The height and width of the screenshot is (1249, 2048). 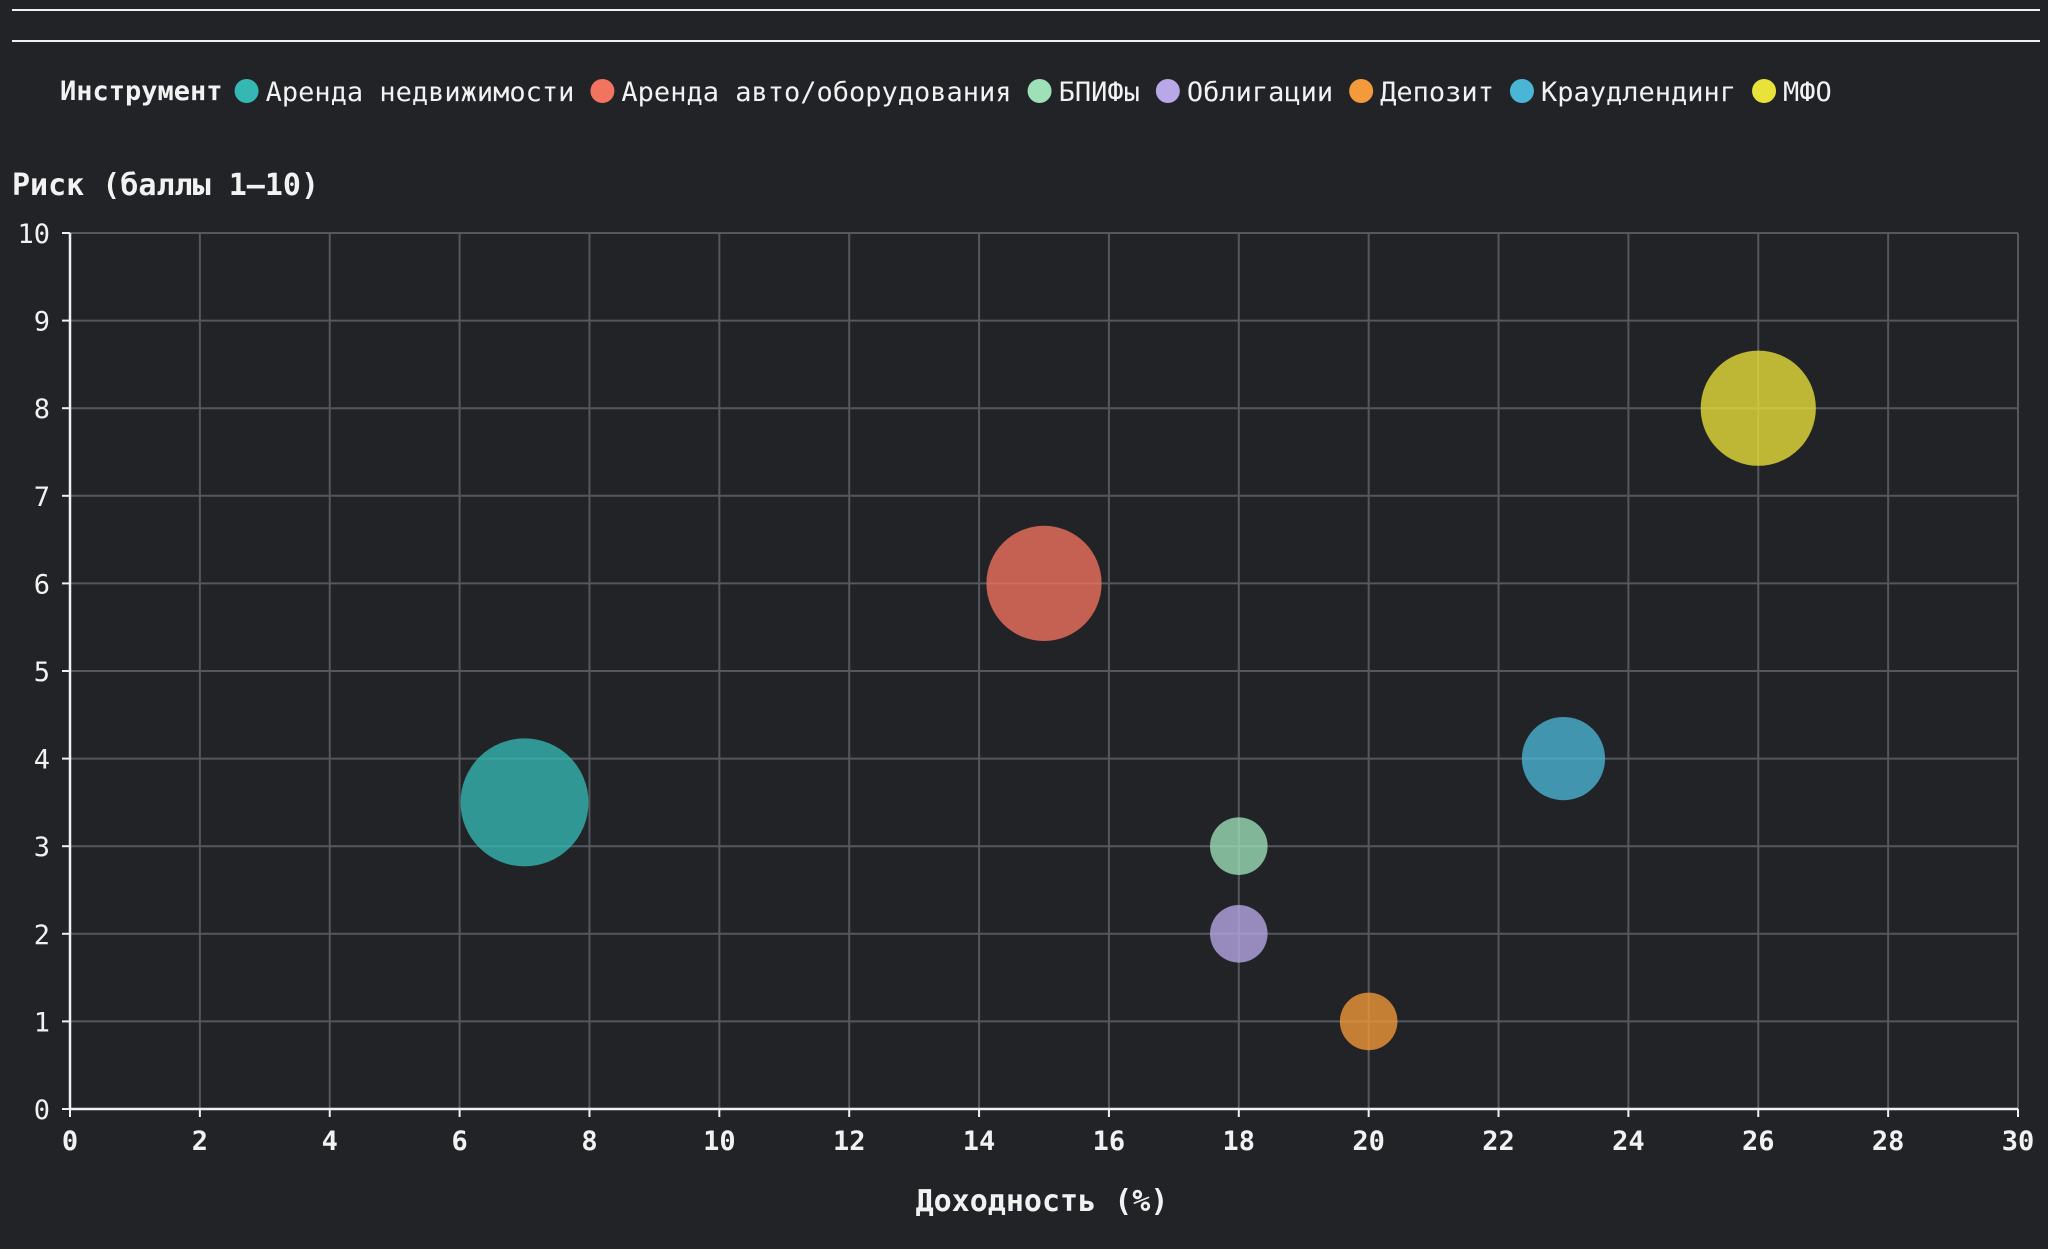 What do you see at coordinates (42, 847) in the screenshot?
I see `y-tick-label: 3` at bounding box center [42, 847].